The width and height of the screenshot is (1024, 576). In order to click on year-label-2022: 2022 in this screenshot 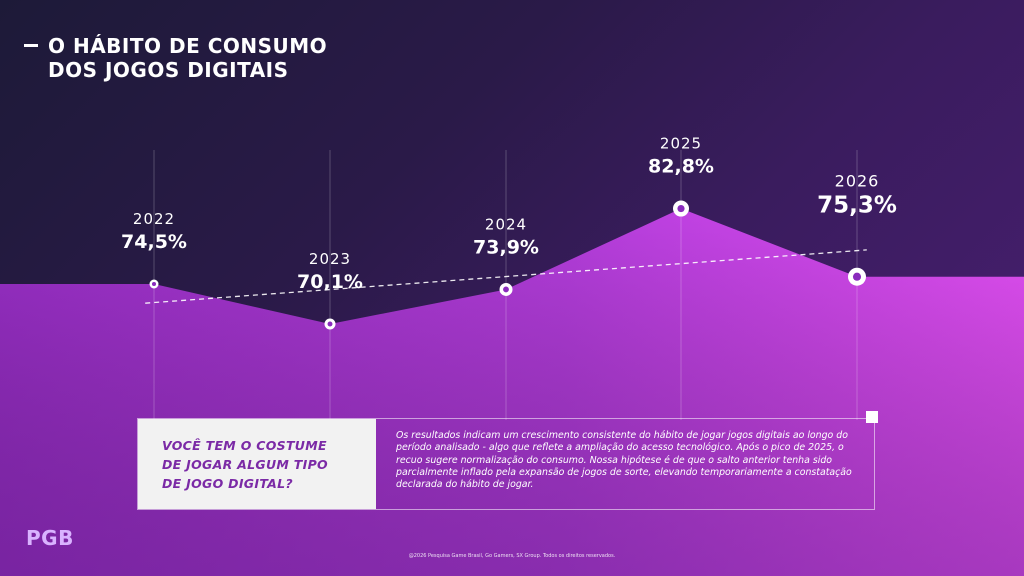, I will do `click(154, 219)`.